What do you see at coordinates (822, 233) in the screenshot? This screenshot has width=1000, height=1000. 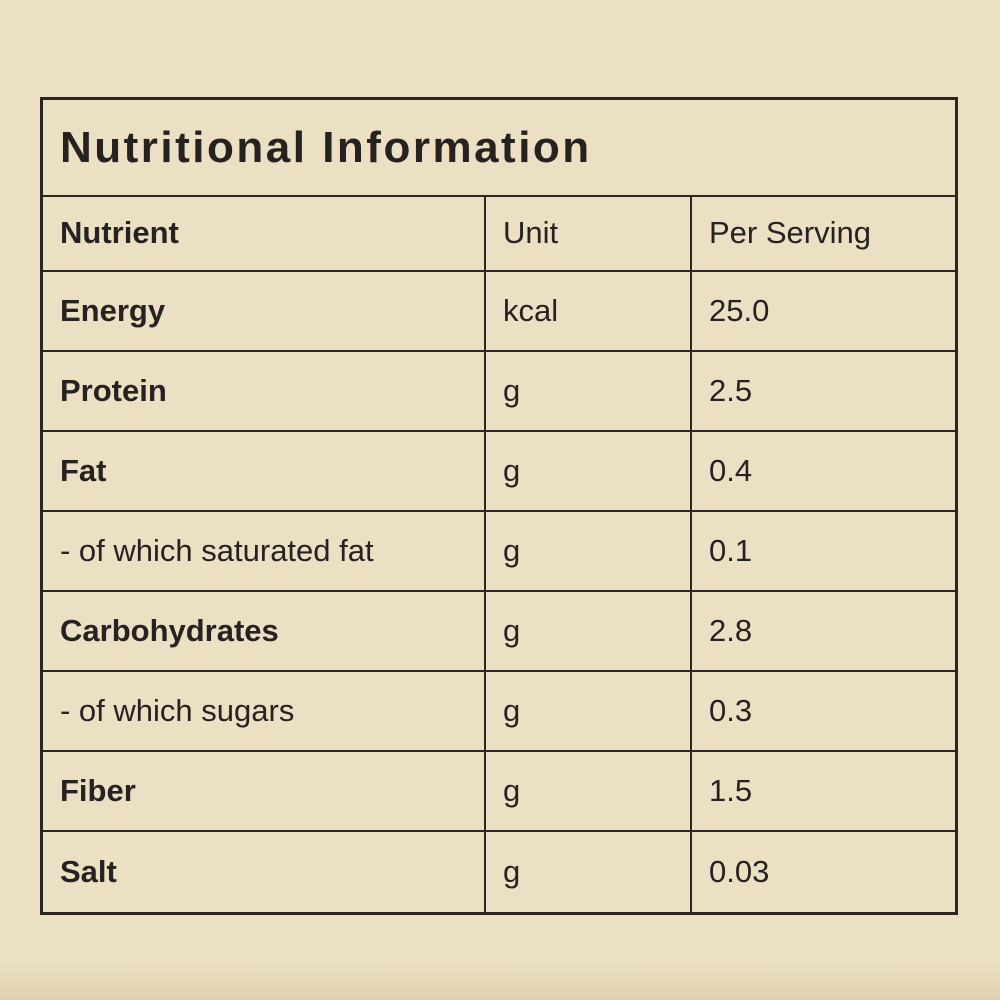 I see `header-per-serving: Per Serving` at bounding box center [822, 233].